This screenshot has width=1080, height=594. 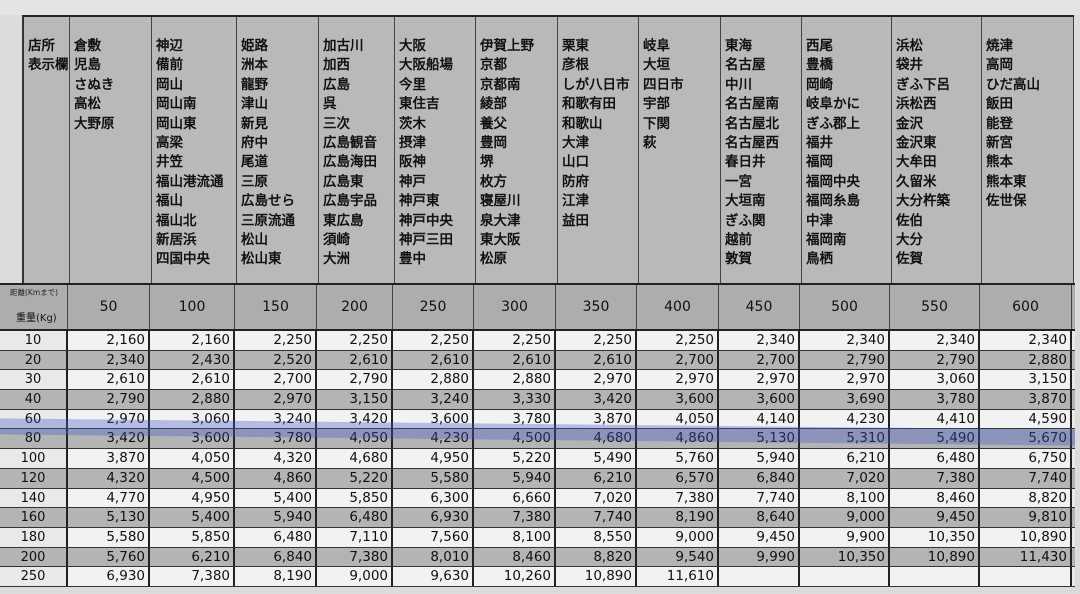 I want to click on store-name: 福岡, so click(x=819, y=162).